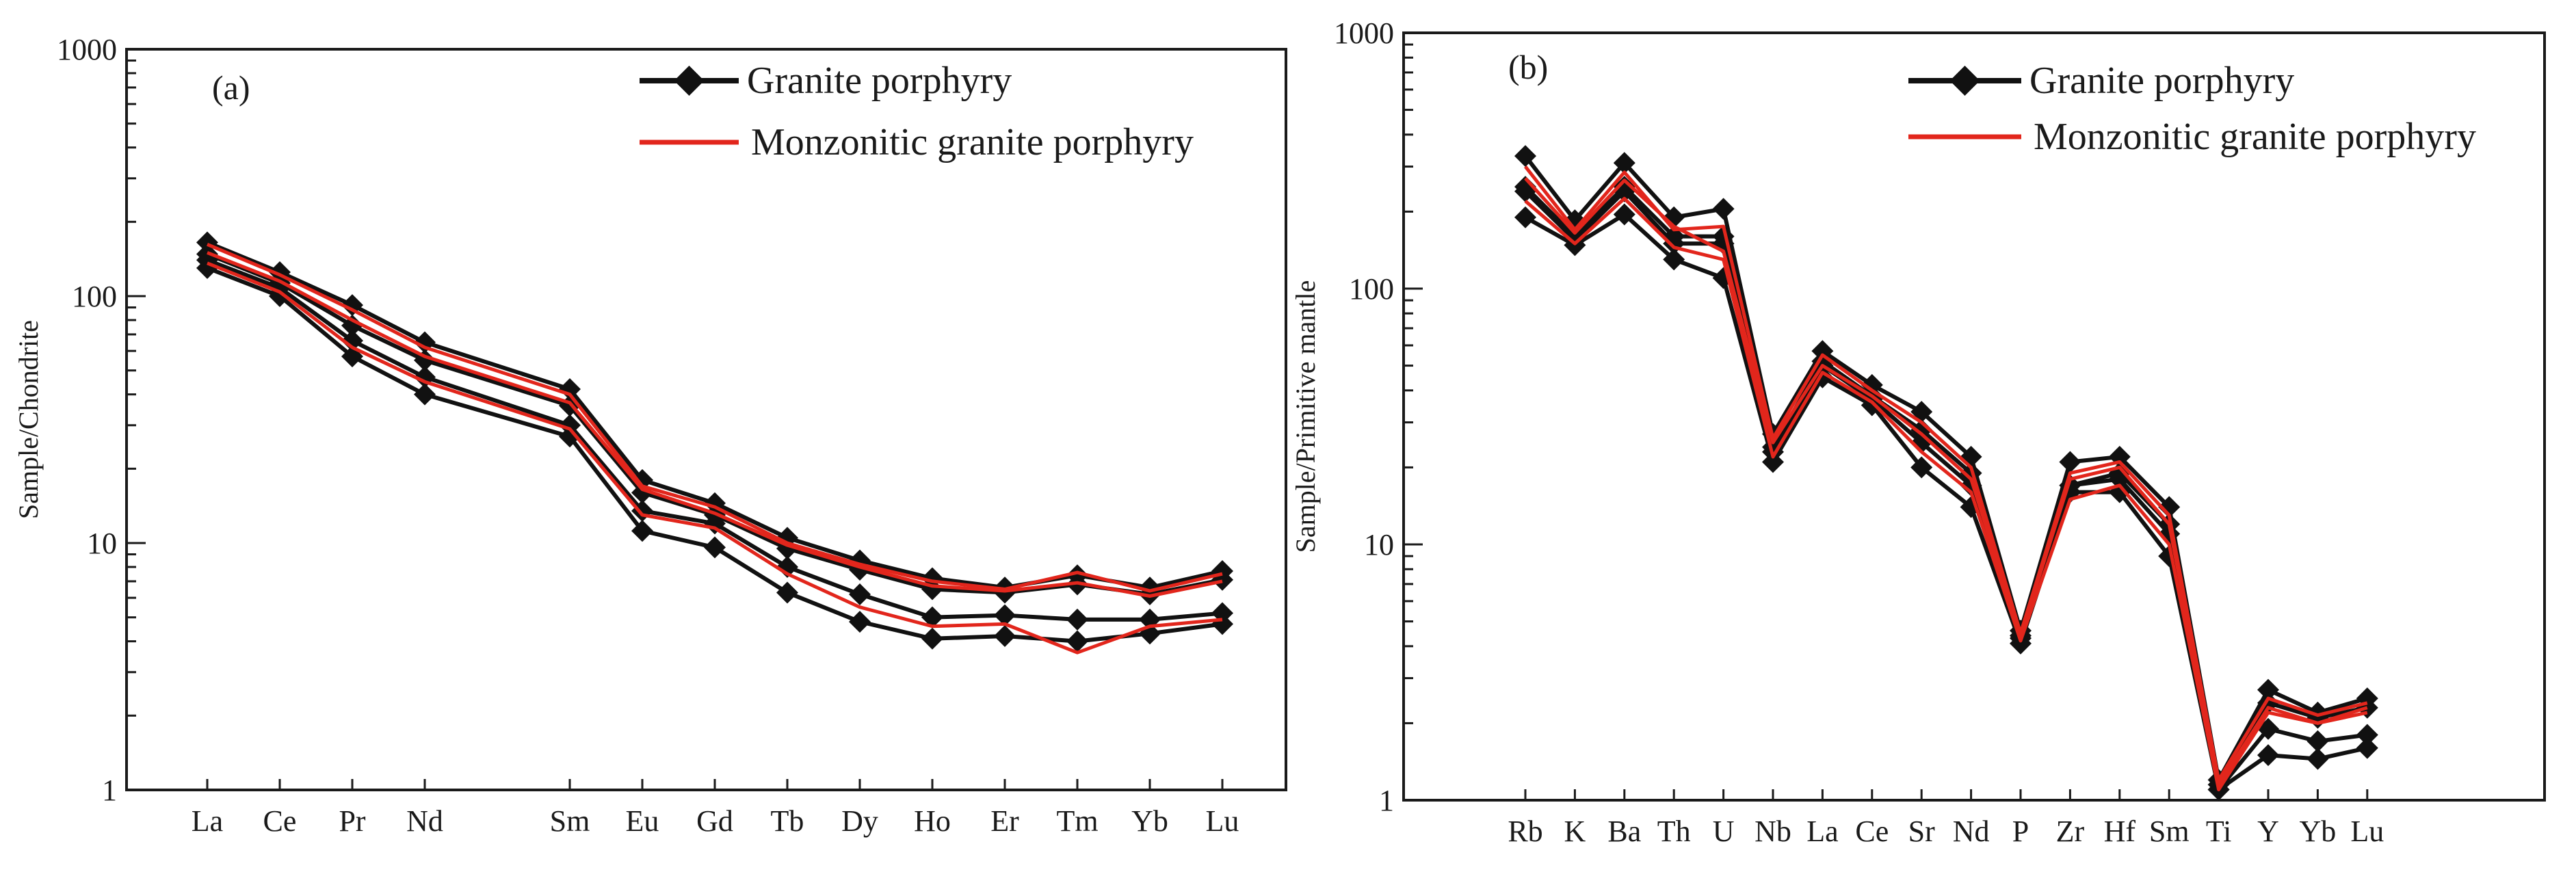  Describe the element at coordinates (859, 821) in the screenshot. I see `x-category-label: Dy` at that location.